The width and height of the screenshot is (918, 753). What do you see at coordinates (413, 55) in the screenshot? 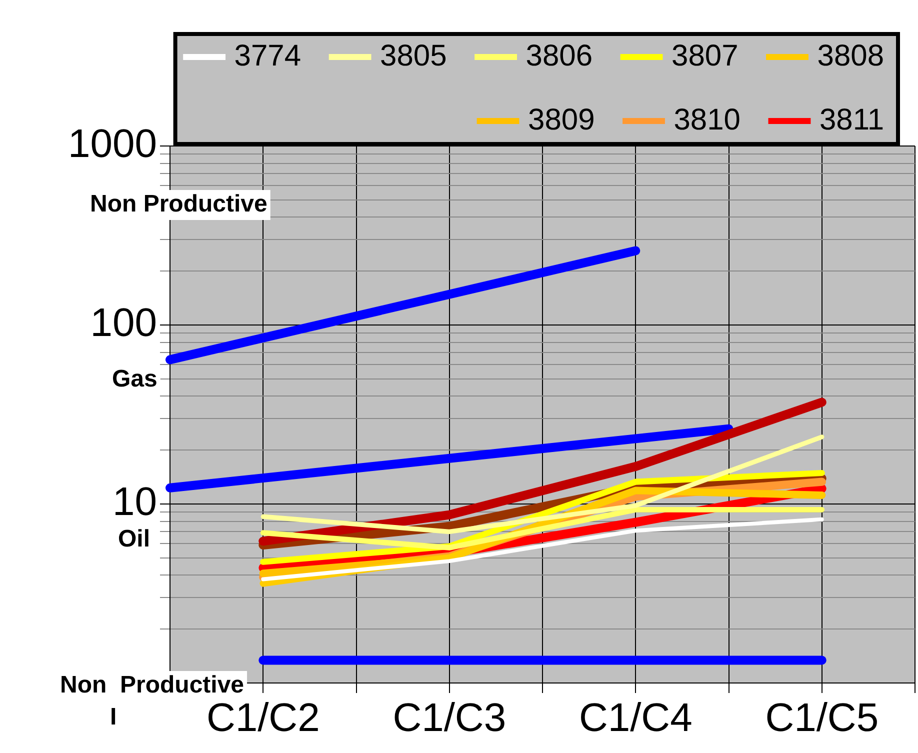
I see `legend-label: 3805` at bounding box center [413, 55].